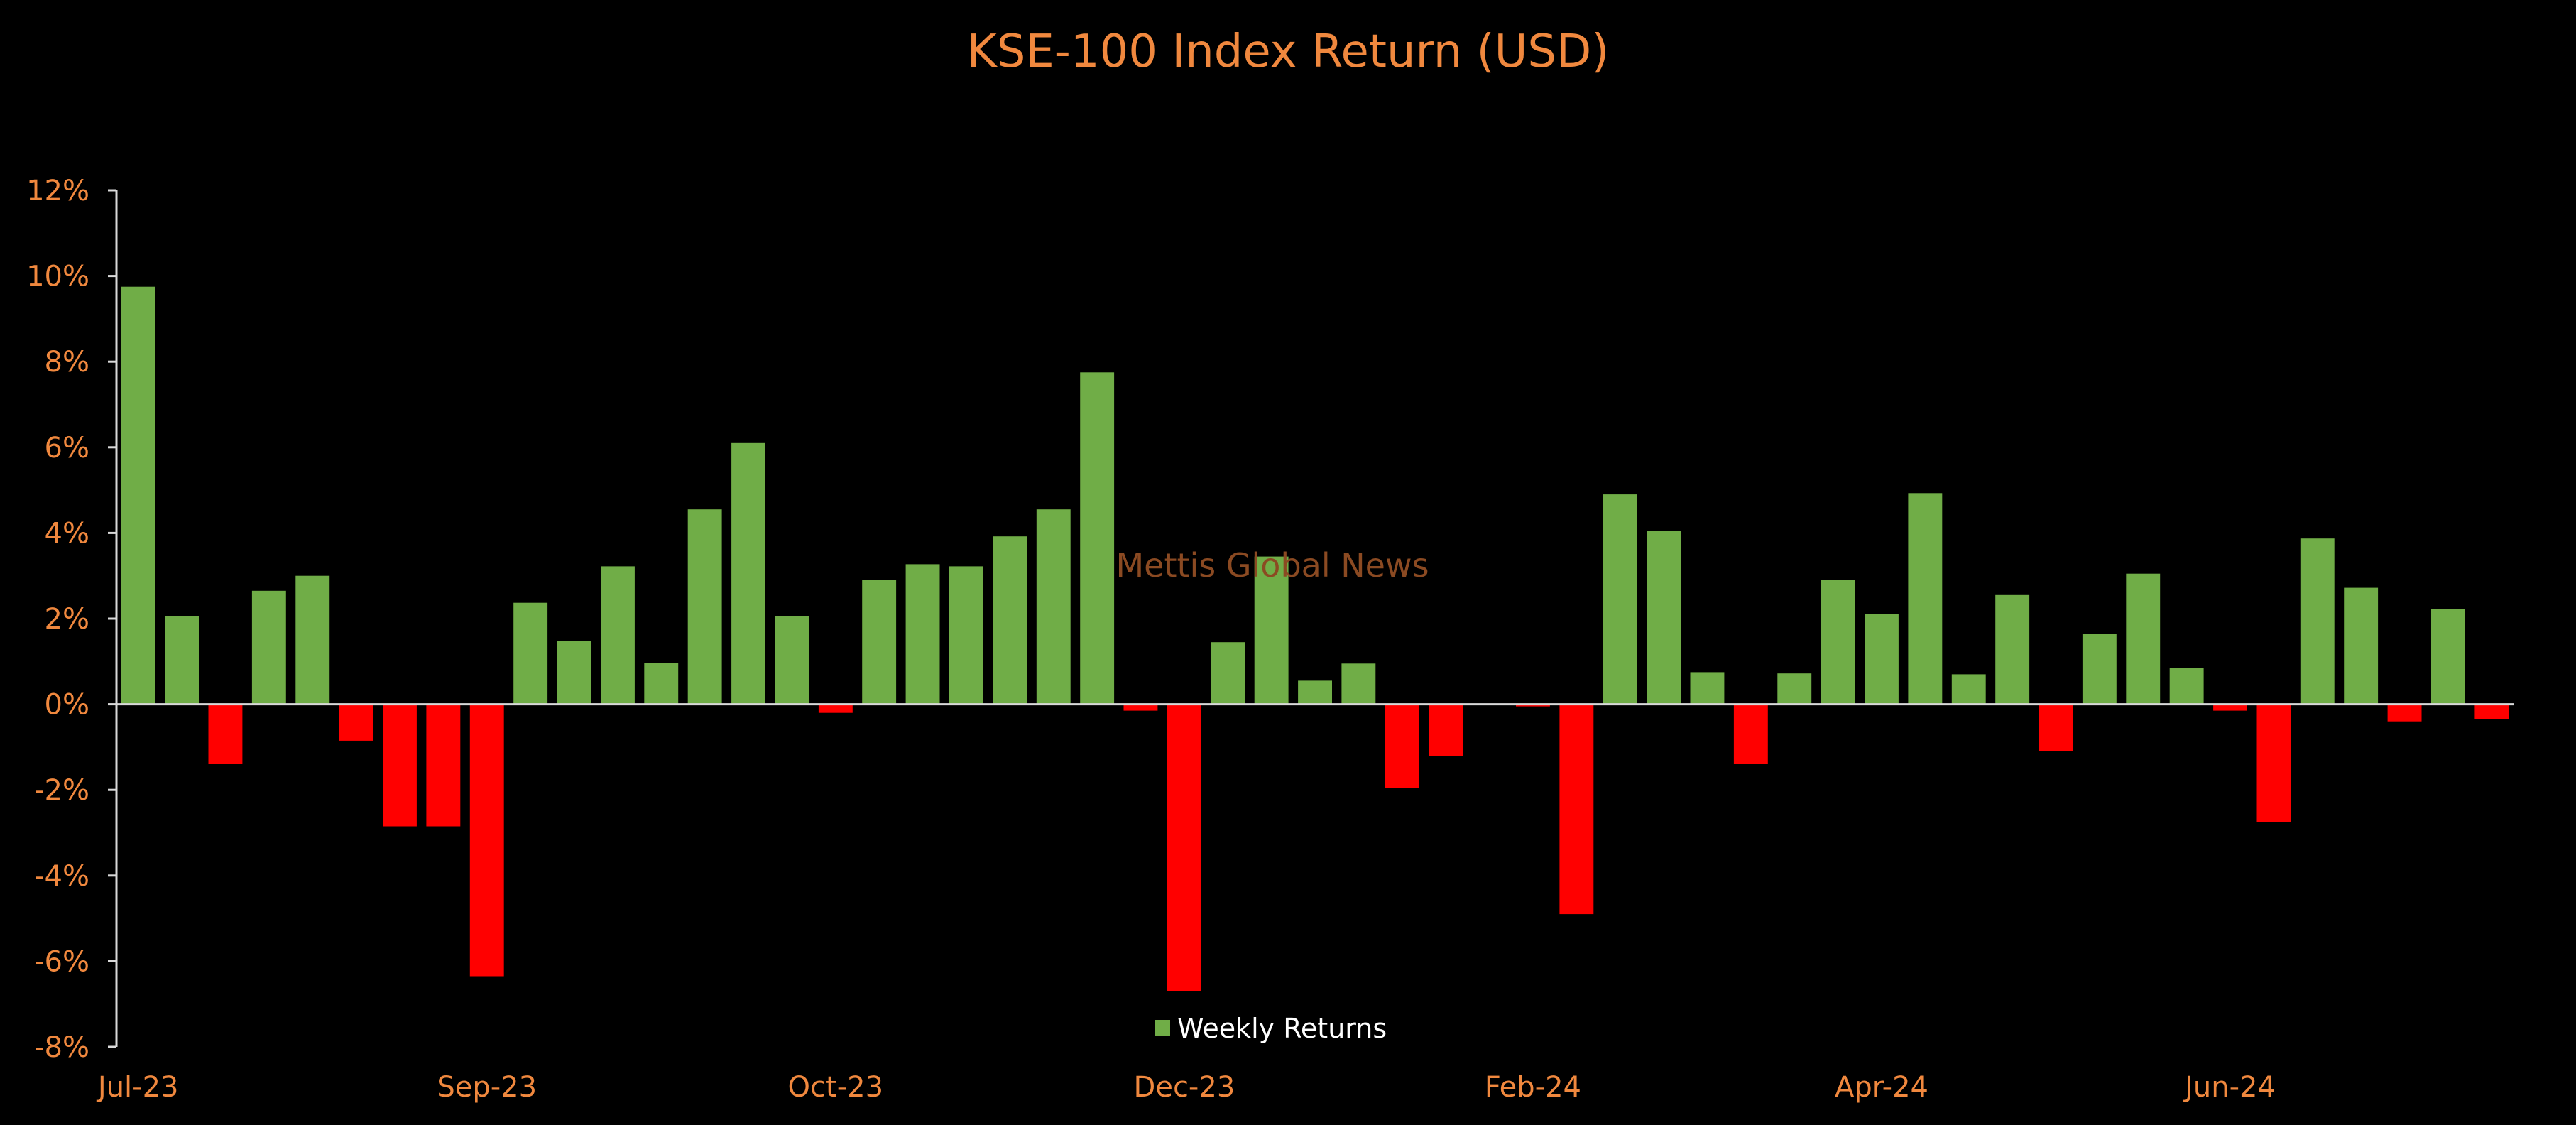  What do you see at coordinates (487, 1087) in the screenshot?
I see `x-tick-label: Sep-23` at bounding box center [487, 1087].